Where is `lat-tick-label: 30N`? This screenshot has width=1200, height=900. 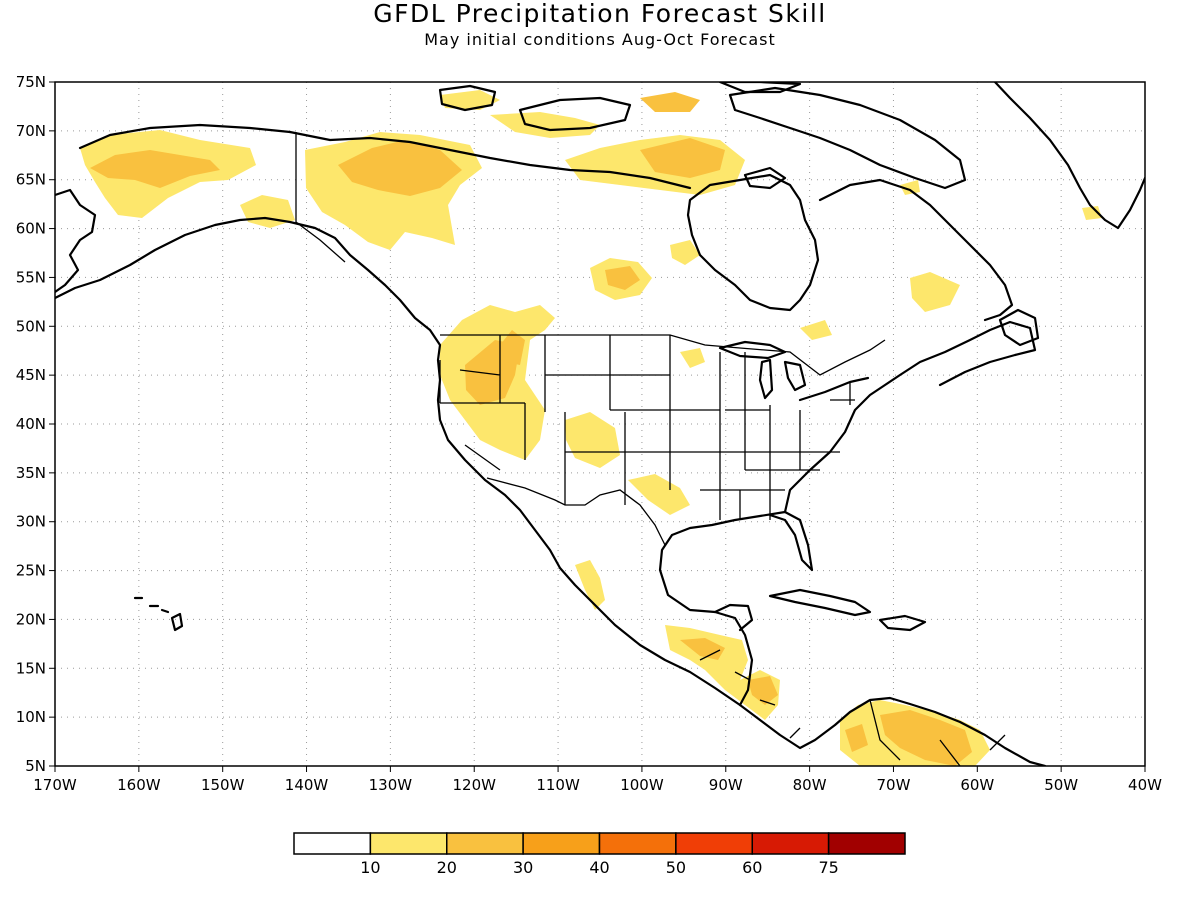
lat-tick-label: 30N is located at coordinates (31, 522).